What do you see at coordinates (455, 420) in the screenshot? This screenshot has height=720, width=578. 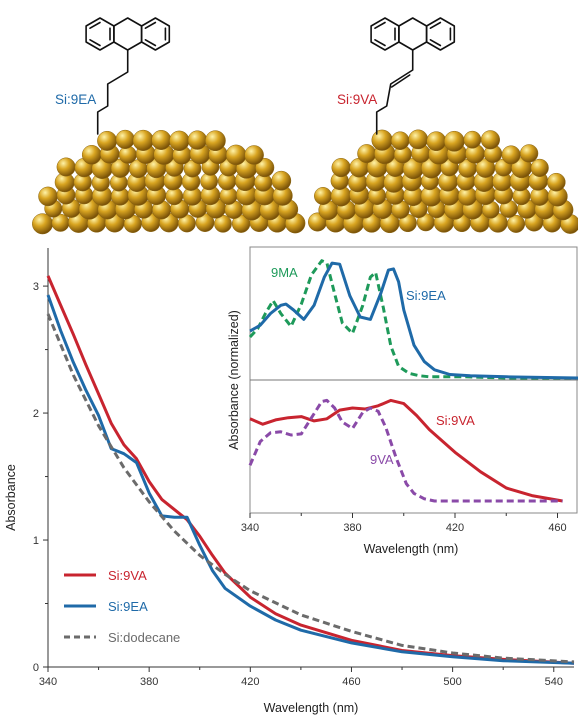 I see `inset-label-si-9va: Si:9VA` at bounding box center [455, 420].